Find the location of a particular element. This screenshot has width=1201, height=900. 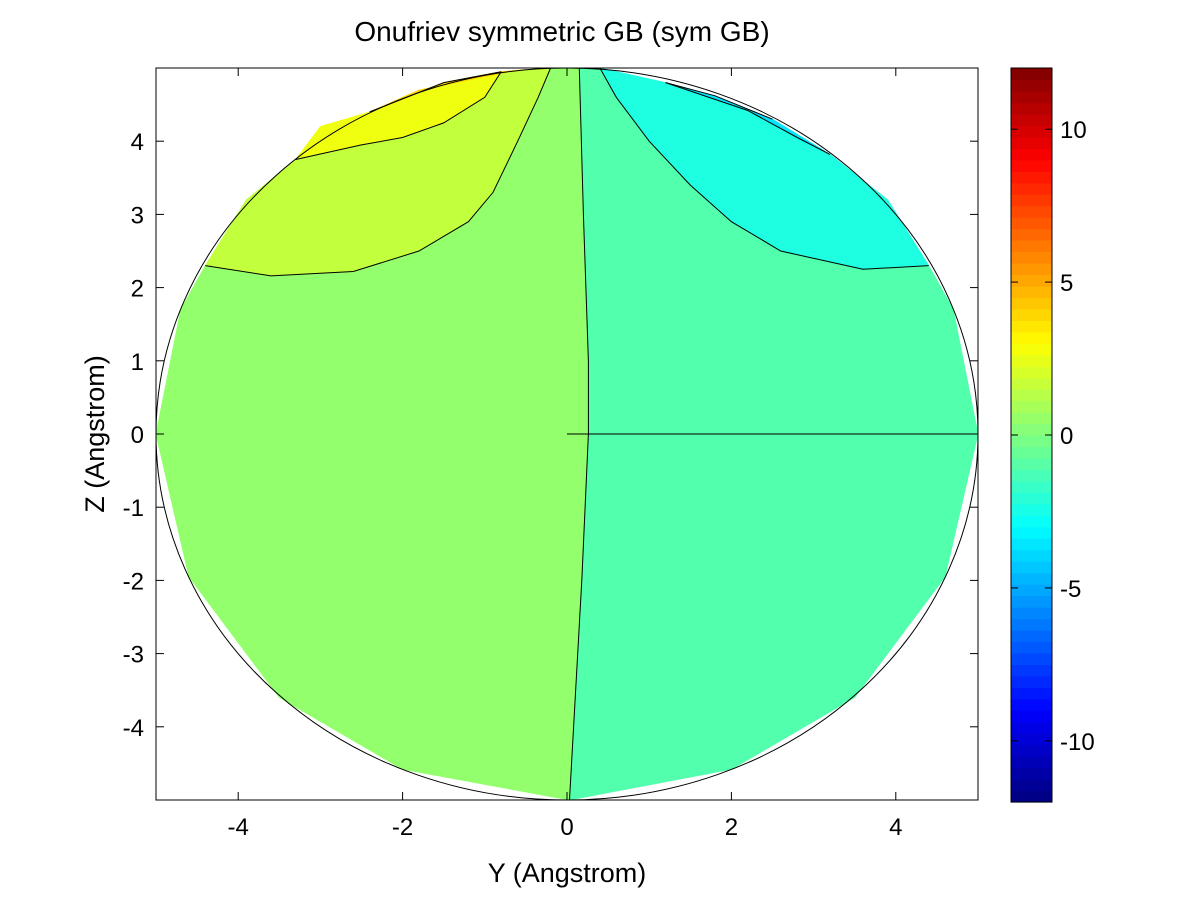

chart-title: Onufriev symmetric GB (sym GB) is located at coordinates (561, 31).